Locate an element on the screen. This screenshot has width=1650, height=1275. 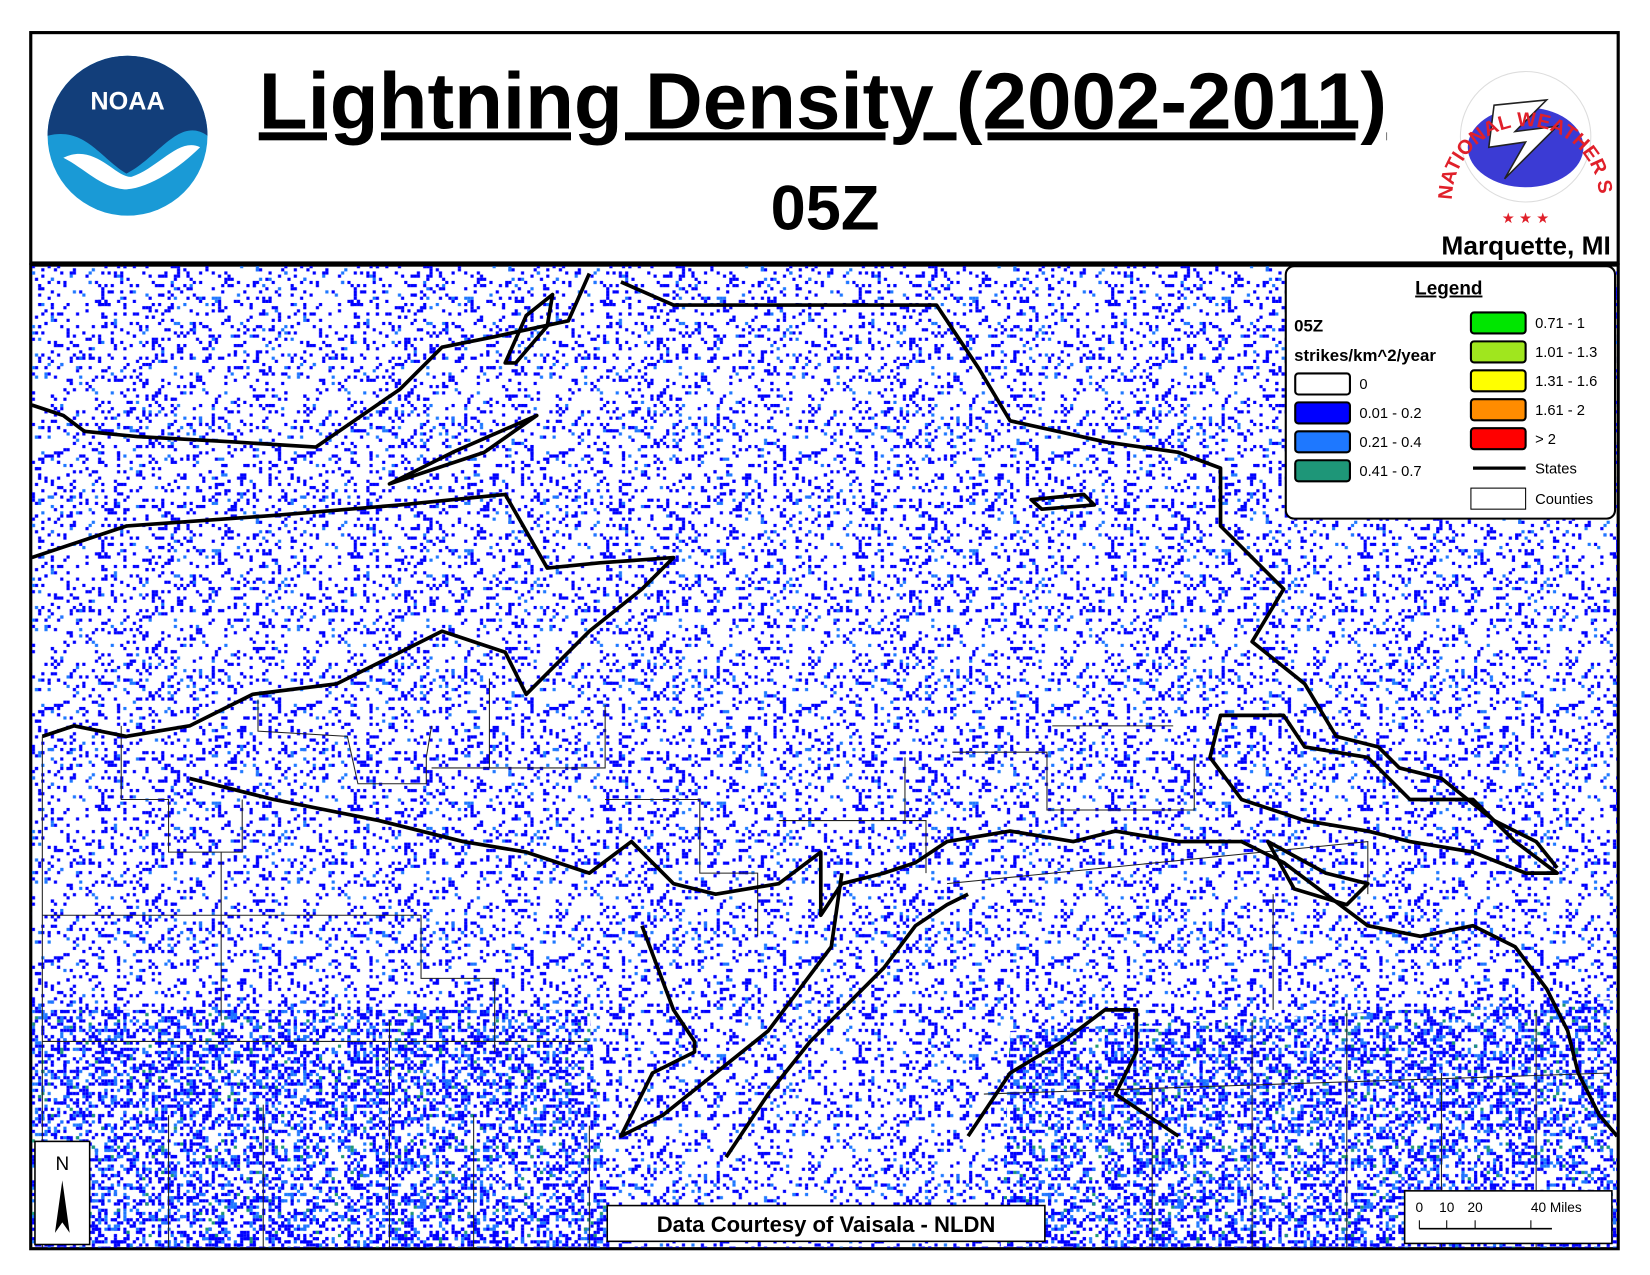
legend-label: 1.01 - 1.3 is located at coordinates (1566, 353).